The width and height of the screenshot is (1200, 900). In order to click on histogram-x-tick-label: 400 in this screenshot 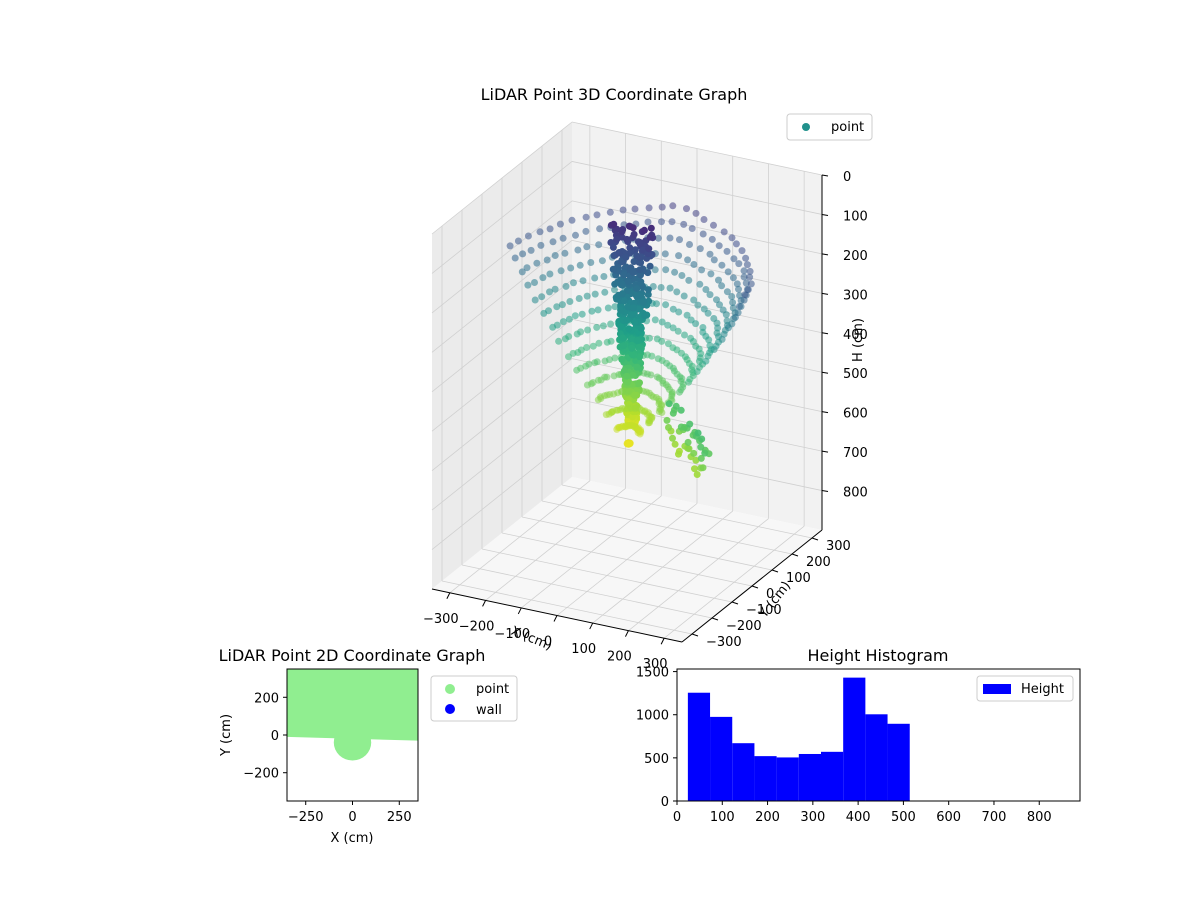, I will do `click(858, 817)`.